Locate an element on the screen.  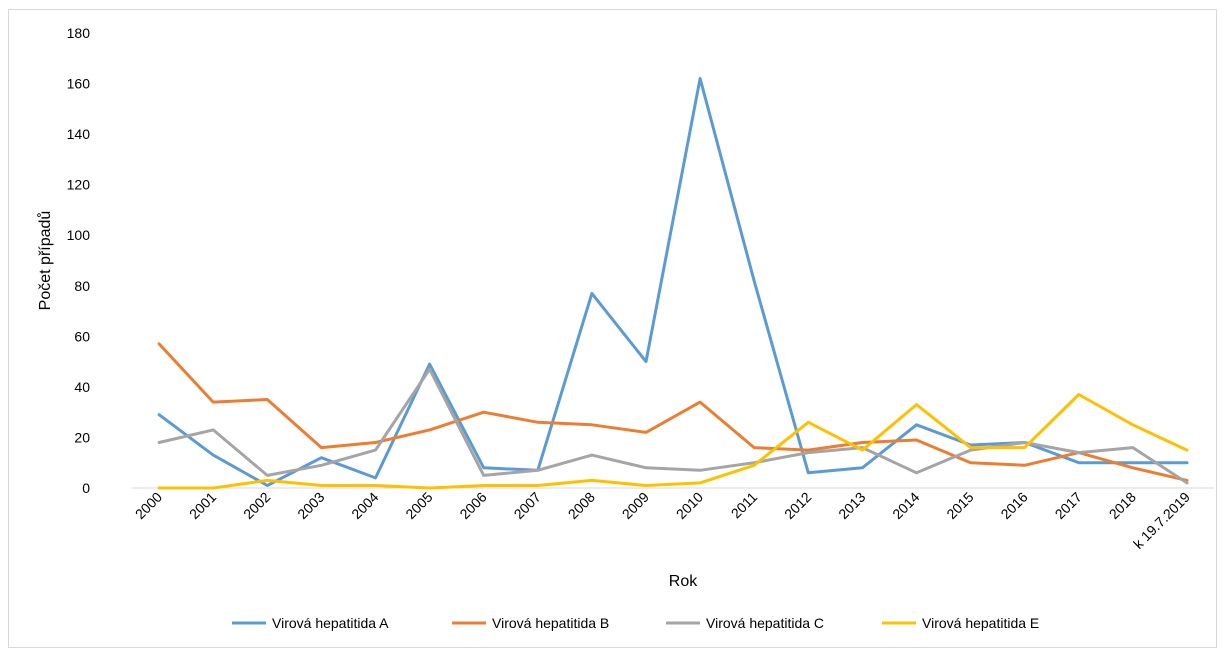
x-tick-label: 2015 is located at coordinates (959, 505).